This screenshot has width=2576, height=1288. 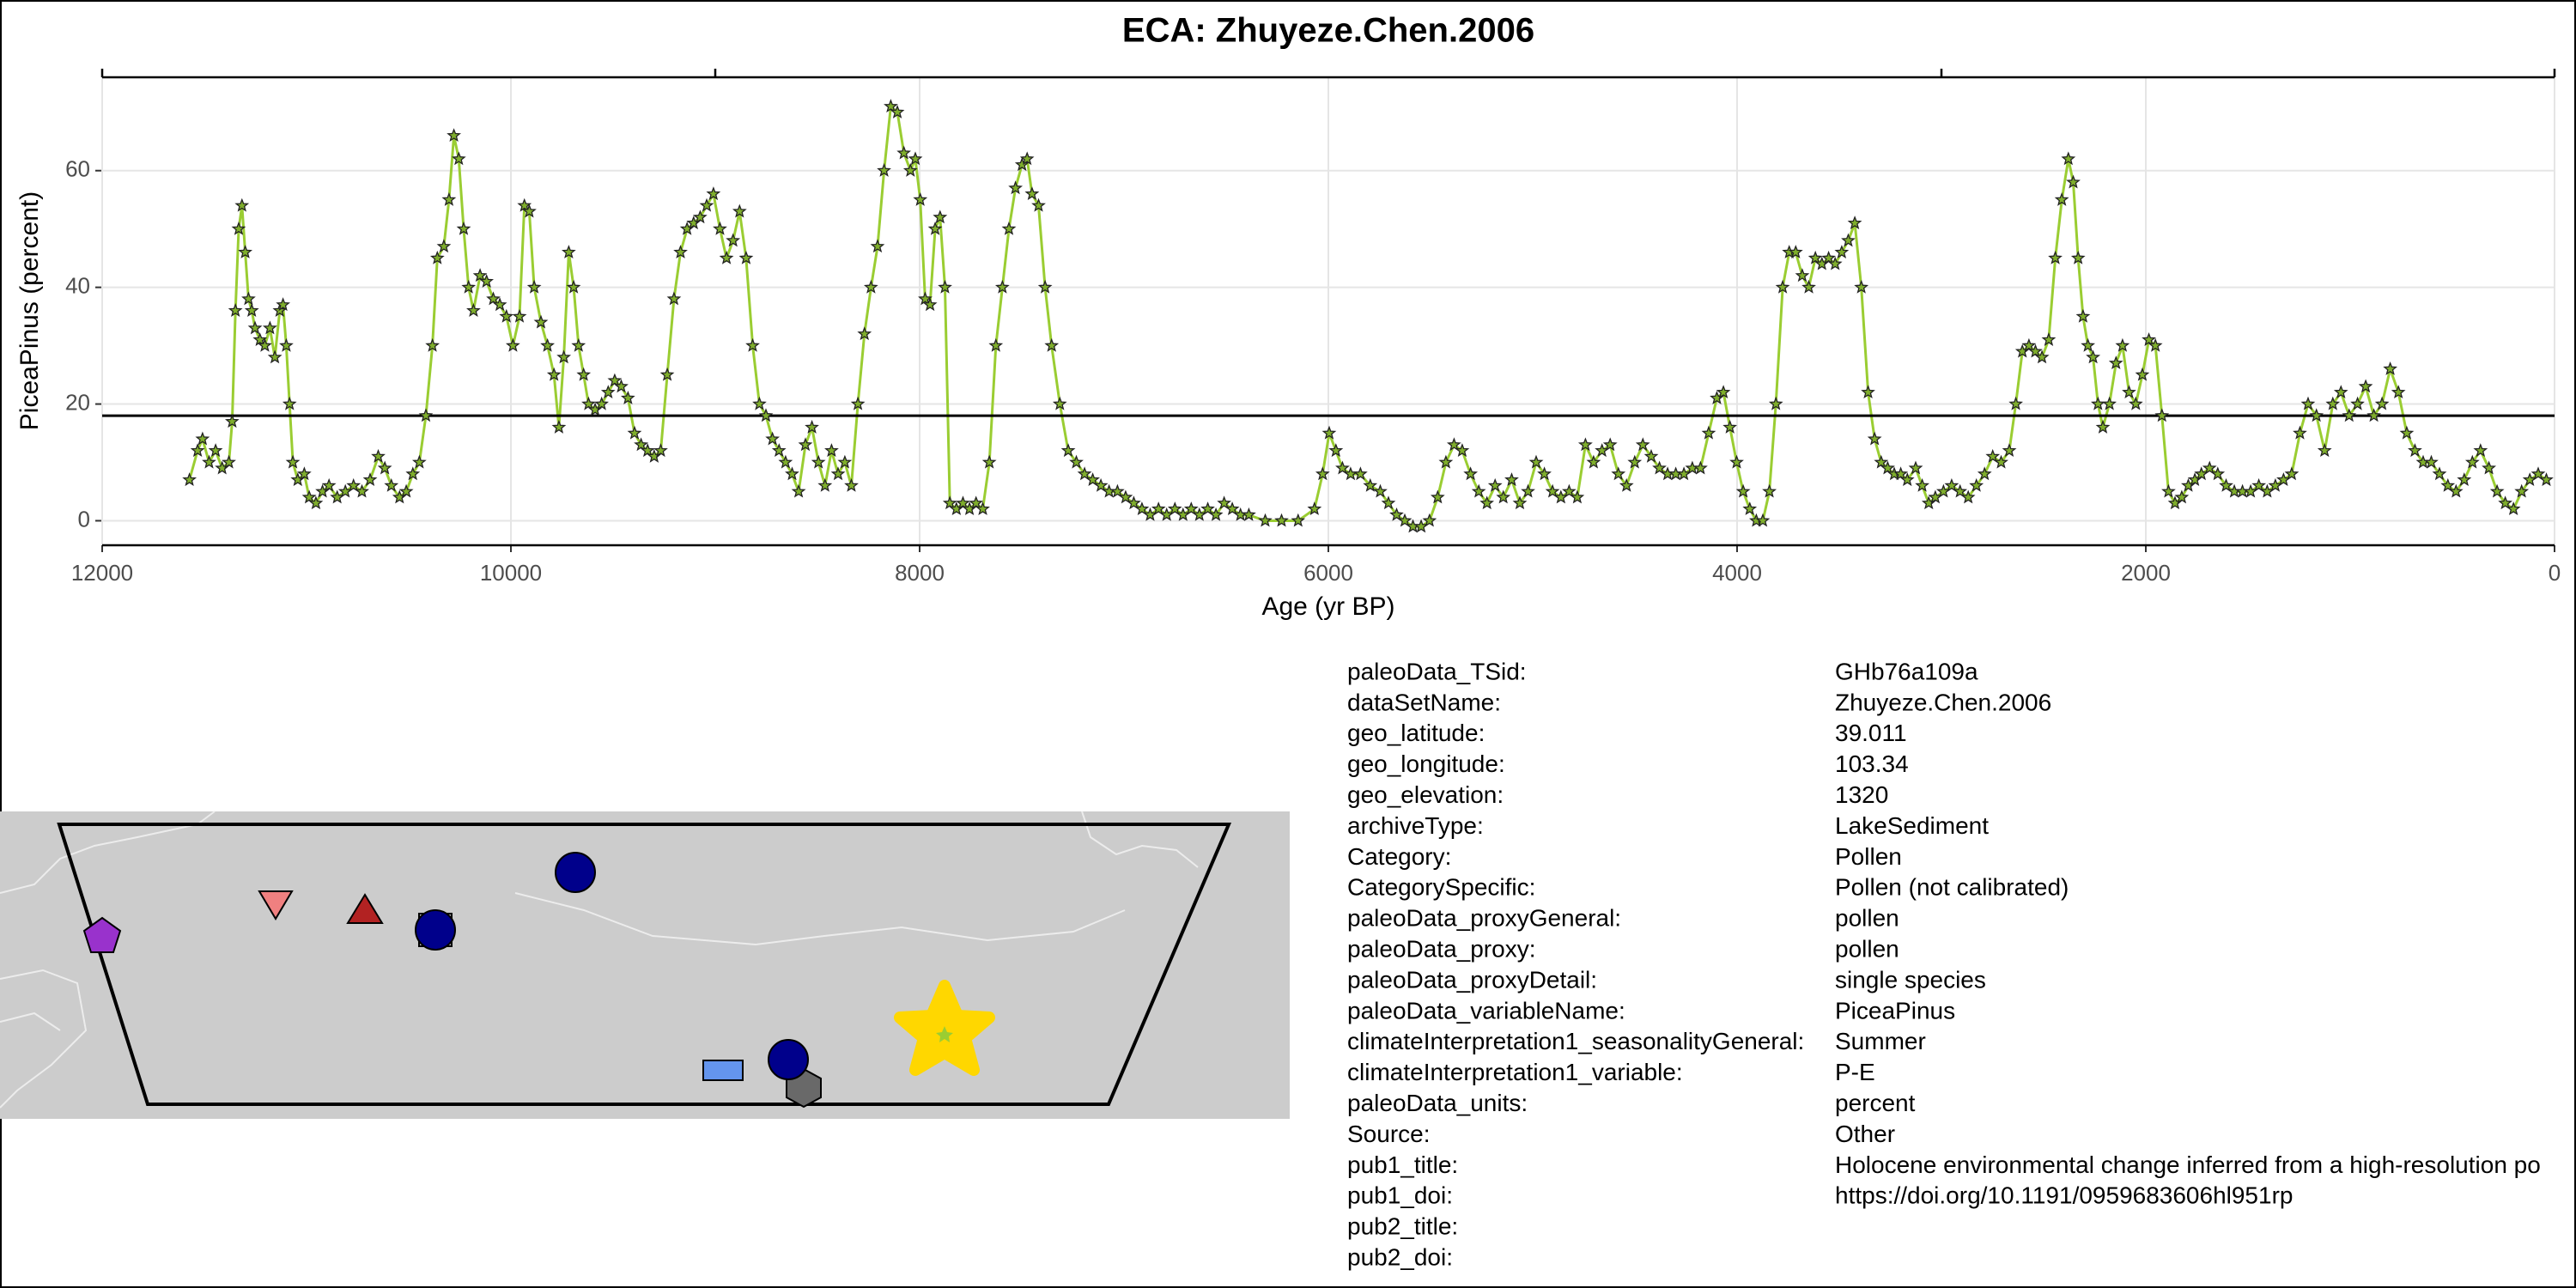 What do you see at coordinates (1868, 856) in the screenshot?
I see `meta-value: Pollen` at bounding box center [1868, 856].